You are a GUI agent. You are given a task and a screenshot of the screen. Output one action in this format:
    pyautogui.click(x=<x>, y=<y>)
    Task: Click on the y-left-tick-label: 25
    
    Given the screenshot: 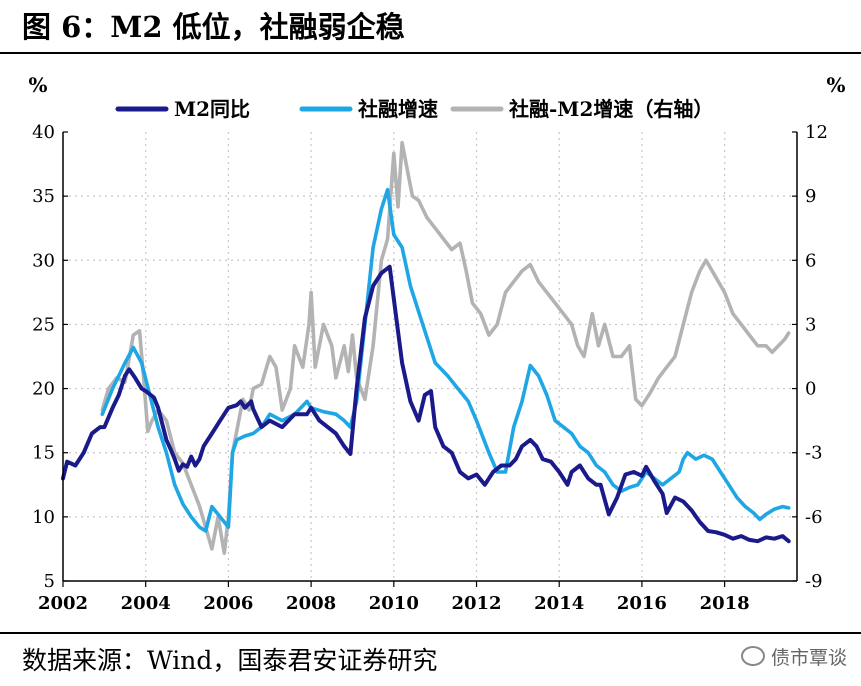 What is the action you would take?
    pyautogui.click(x=43, y=324)
    